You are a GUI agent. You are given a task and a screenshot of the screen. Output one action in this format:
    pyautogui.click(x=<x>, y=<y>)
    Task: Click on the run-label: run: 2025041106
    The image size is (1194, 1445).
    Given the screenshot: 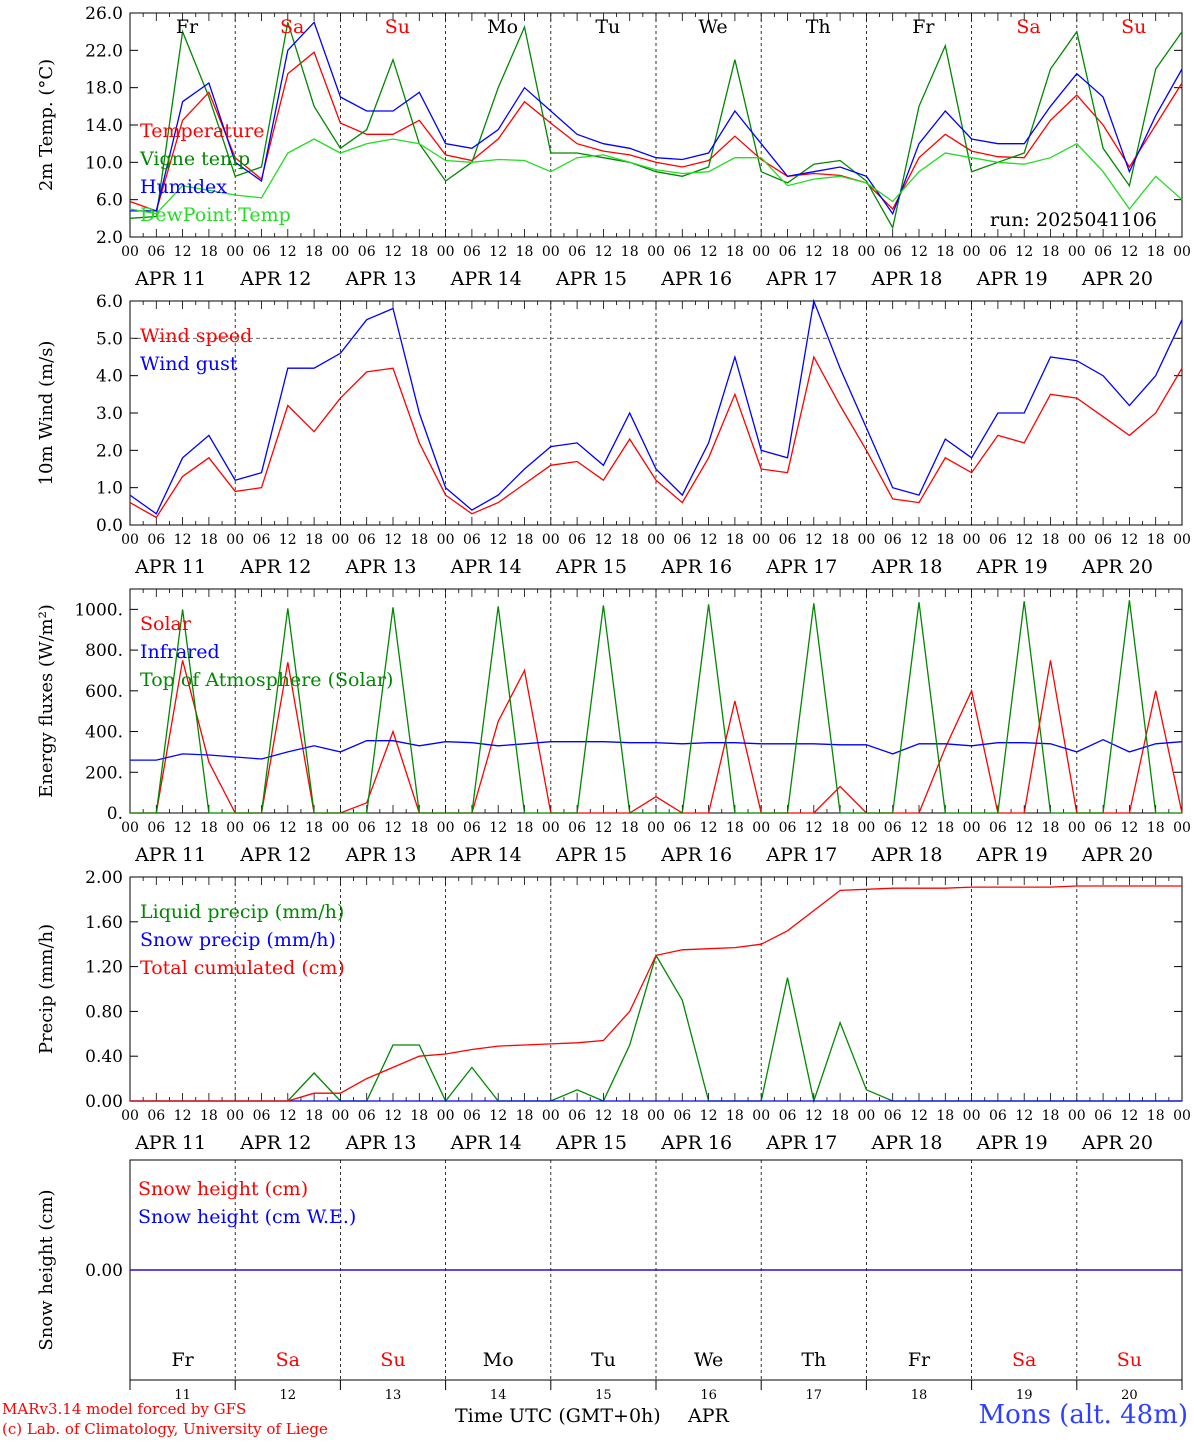 What is the action you would take?
    pyautogui.click(x=1073, y=220)
    